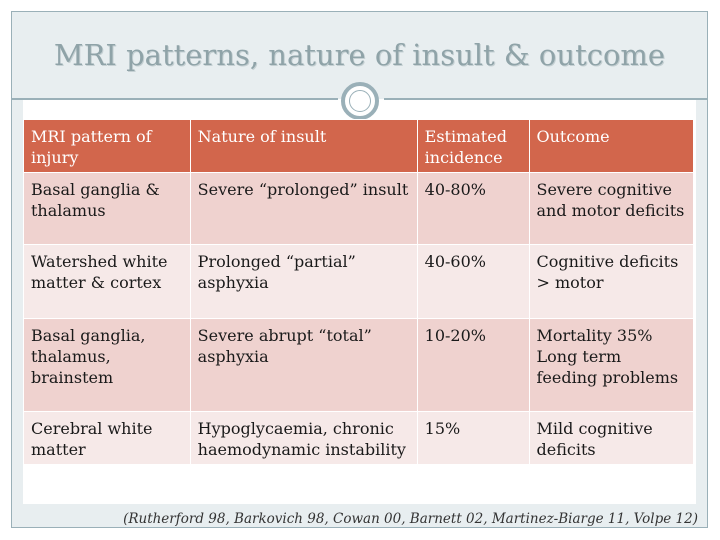 The width and height of the screenshot is (720, 540). What do you see at coordinates (303, 208) in the screenshot?
I see `cell-nature-of-insult: Severe “prolonged” insult` at bounding box center [303, 208].